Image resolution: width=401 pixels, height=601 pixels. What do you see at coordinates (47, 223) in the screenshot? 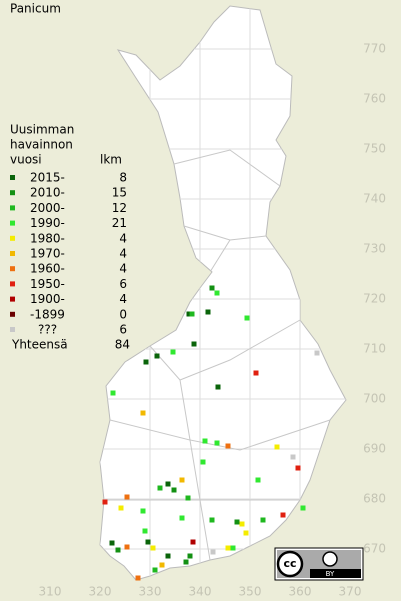
I see `legend-label: 1990-` at bounding box center [47, 223].